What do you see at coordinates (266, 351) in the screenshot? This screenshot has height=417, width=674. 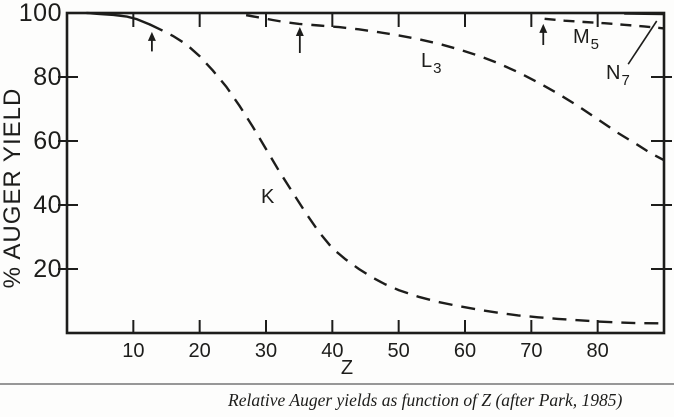 I see `x-tick-label: 30` at bounding box center [266, 351].